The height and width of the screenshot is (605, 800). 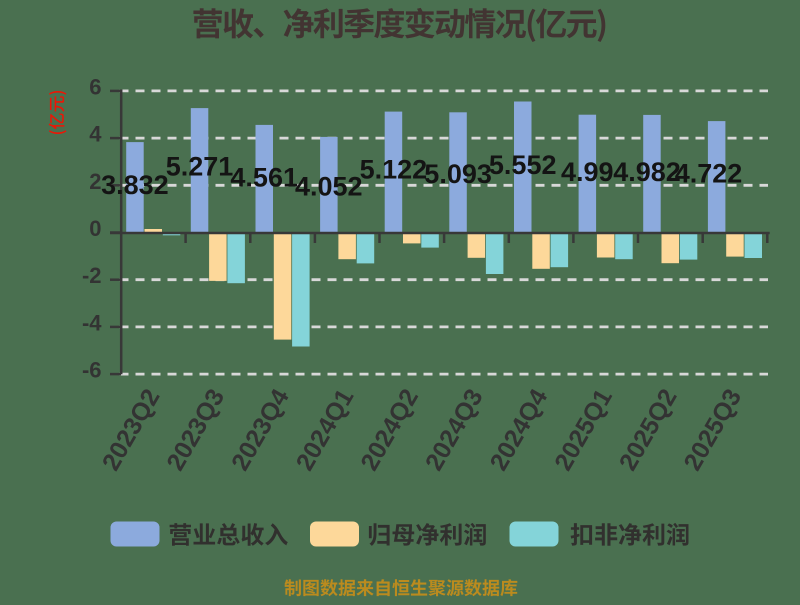 What do you see at coordinates (135, 185) in the screenshot?
I see `svg-text: 3.832` at bounding box center [135, 185].